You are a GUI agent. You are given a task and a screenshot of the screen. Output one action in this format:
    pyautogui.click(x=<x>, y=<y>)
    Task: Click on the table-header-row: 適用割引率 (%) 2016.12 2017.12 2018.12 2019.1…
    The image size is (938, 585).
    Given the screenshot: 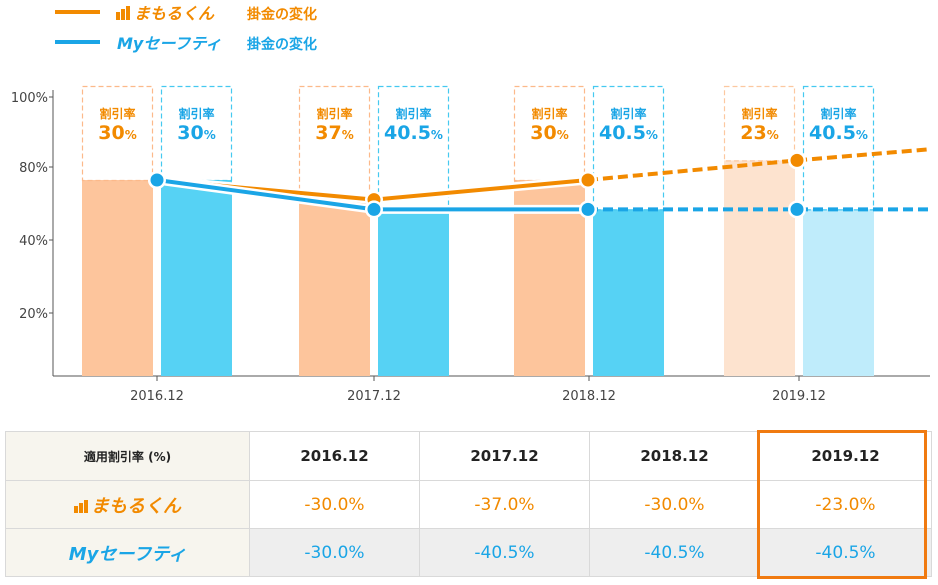 What is the action you would take?
    pyautogui.click(x=468, y=456)
    